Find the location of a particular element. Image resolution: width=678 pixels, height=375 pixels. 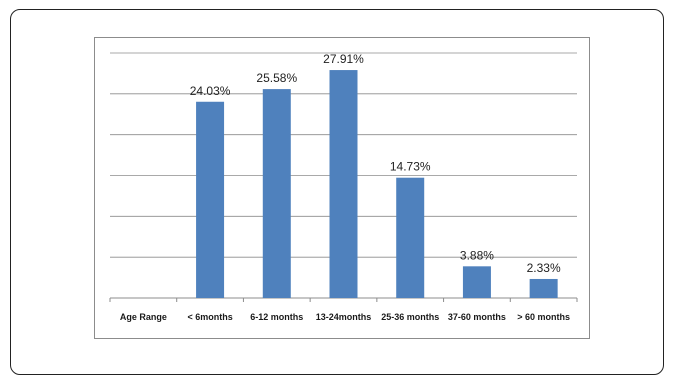

bar-value-label: 24.03% is located at coordinates (210, 91).